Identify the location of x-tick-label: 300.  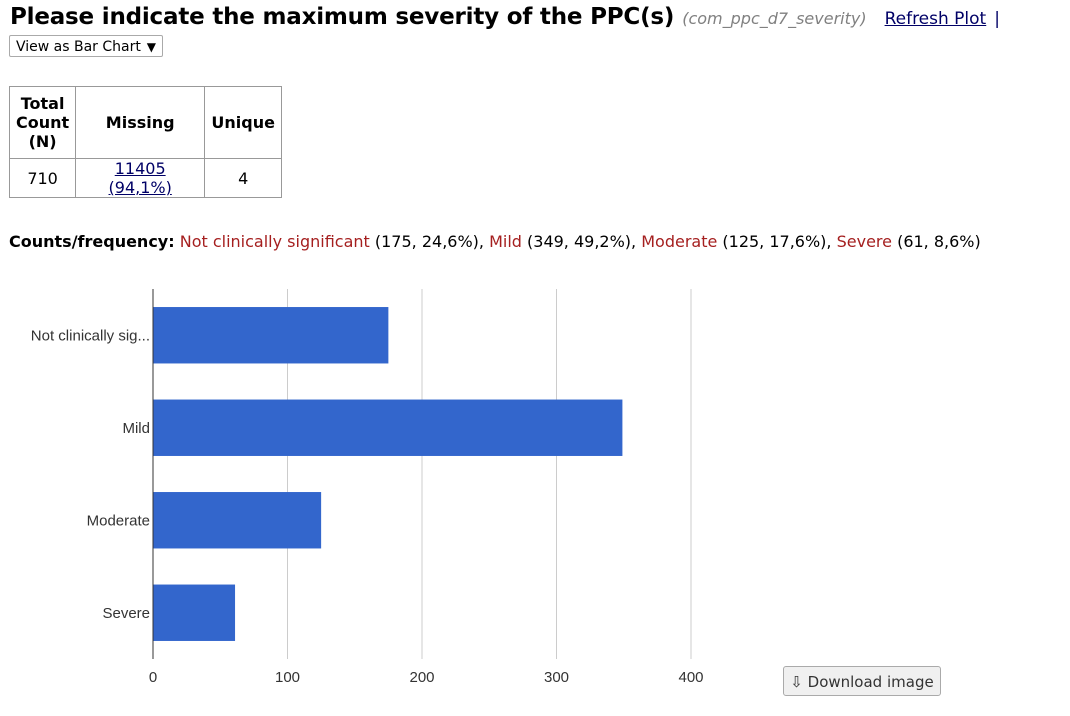
(556, 677).